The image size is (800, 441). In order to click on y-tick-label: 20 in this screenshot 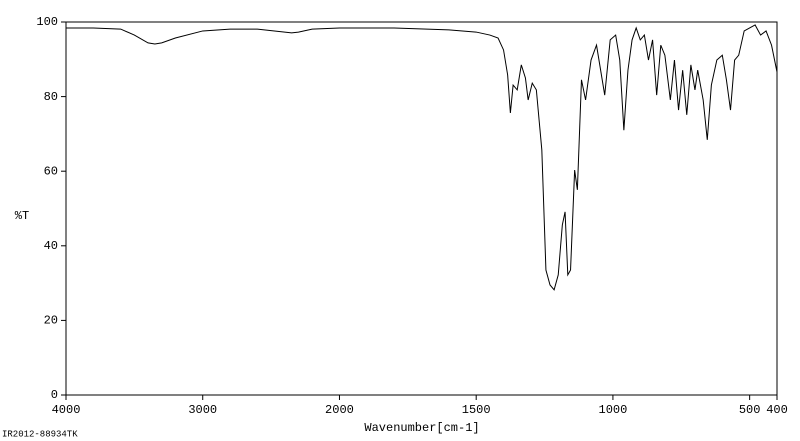, I will do `click(51, 321)`.